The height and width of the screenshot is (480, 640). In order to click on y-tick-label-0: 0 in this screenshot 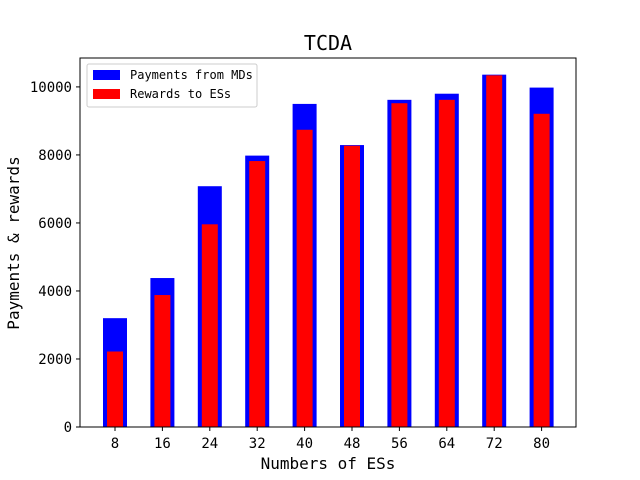, I will do `click(68, 428)`.